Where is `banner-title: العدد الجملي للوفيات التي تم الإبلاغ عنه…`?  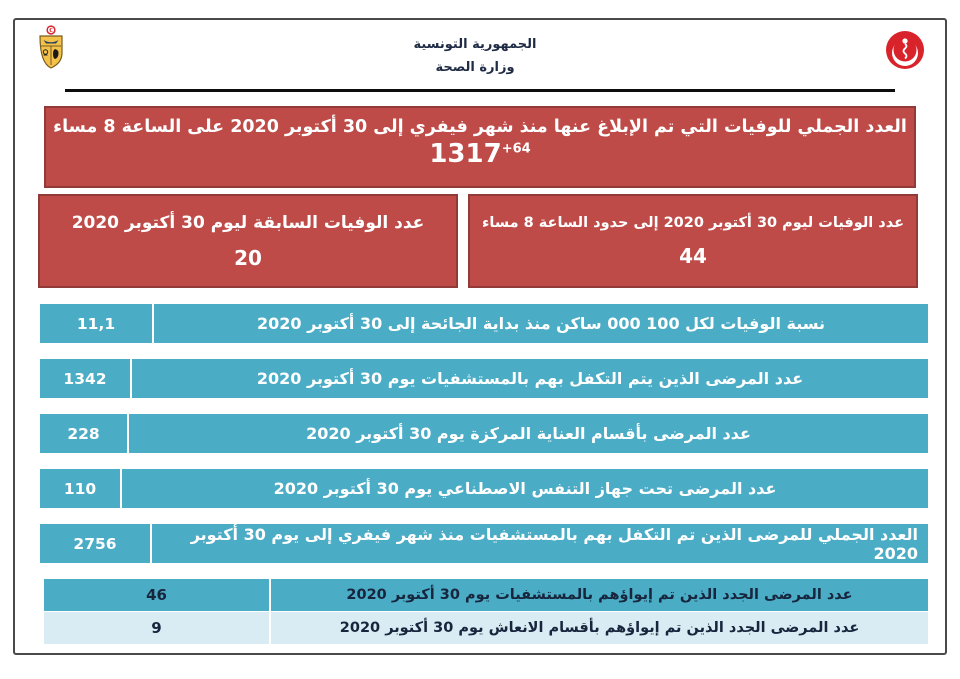
banner-title: العدد الجملي للوفيات التي تم الإبلاغ عنه… is located at coordinates (480, 127).